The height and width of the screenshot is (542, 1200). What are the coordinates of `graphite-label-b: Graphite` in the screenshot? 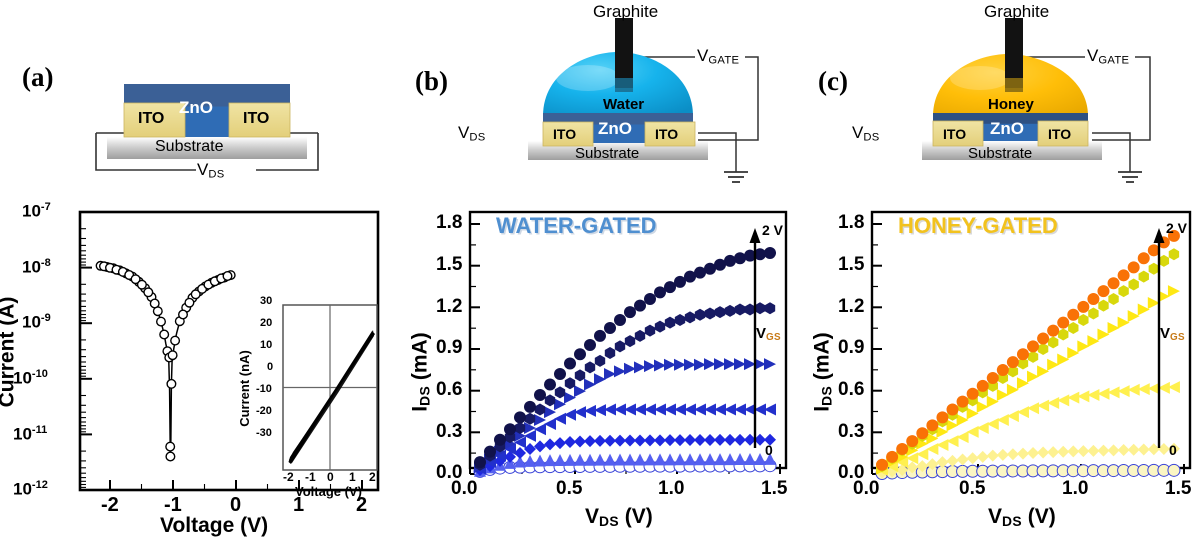 It's located at (626, 11).